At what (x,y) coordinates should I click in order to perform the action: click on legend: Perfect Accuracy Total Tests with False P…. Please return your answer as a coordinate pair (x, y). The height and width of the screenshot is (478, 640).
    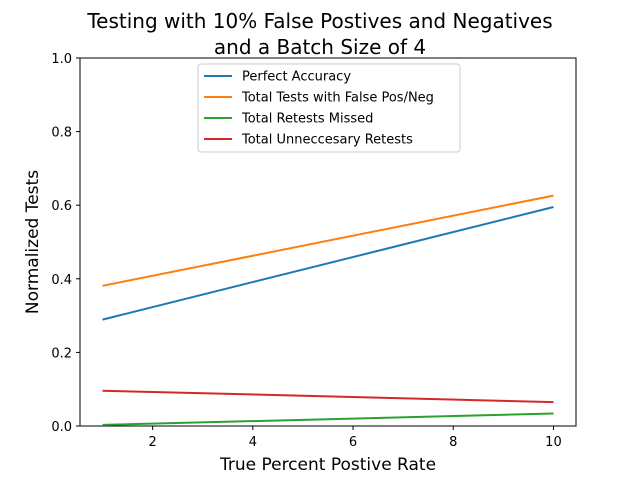
    Looking at the image, I should click on (329, 108).